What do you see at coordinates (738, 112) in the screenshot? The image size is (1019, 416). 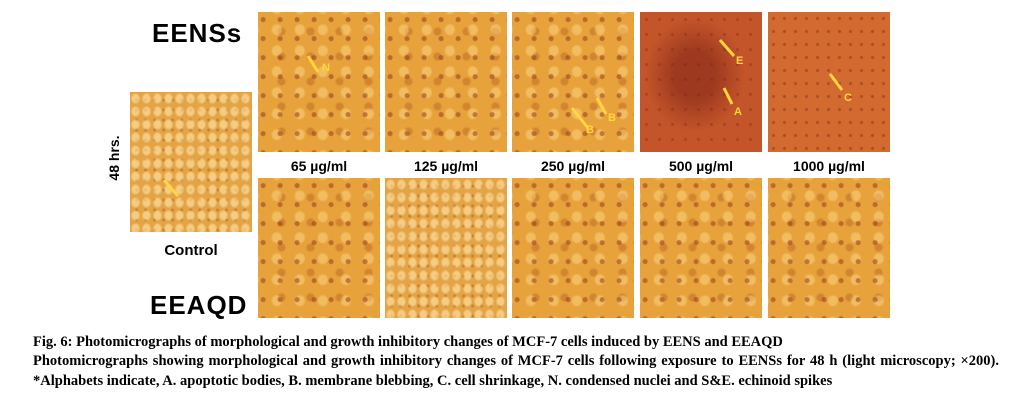 I see `panel-letter: A` at bounding box center [738, 112].